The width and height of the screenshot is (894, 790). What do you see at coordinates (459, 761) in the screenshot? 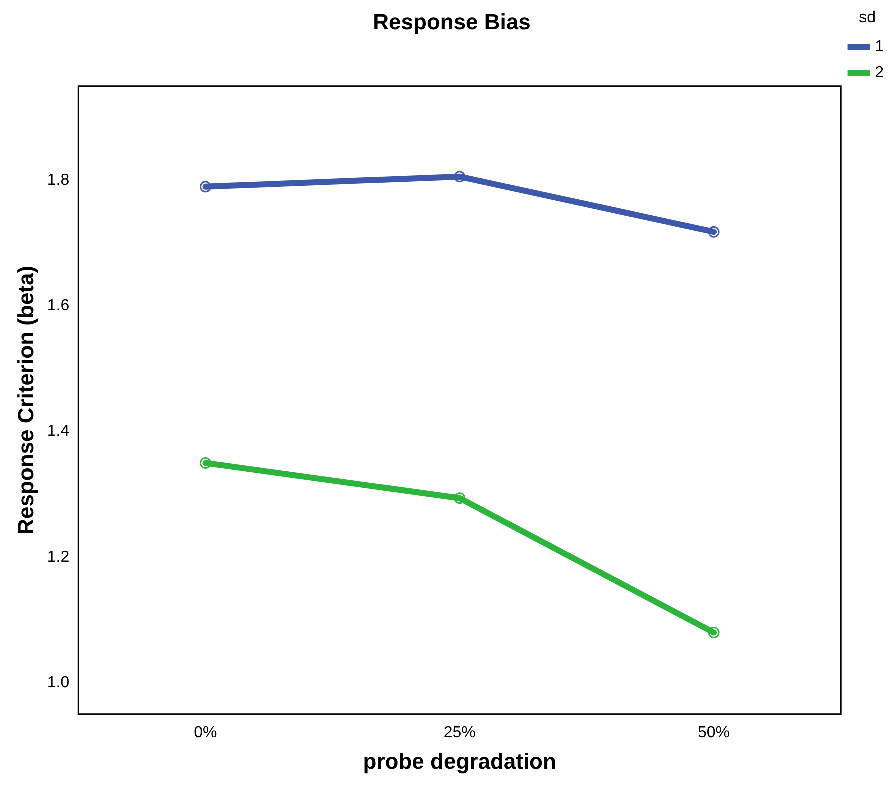
I see `x-axis-title: probe degradation` at bounding box center [459, 761].